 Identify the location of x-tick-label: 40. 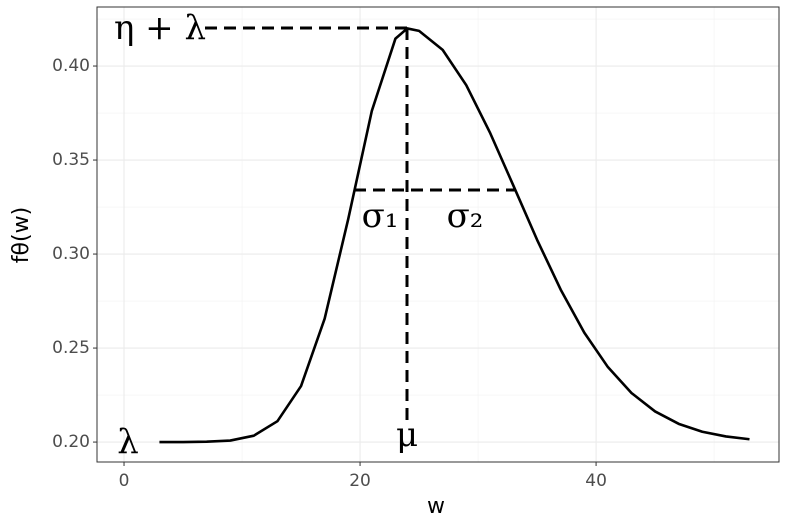
(596, 481).